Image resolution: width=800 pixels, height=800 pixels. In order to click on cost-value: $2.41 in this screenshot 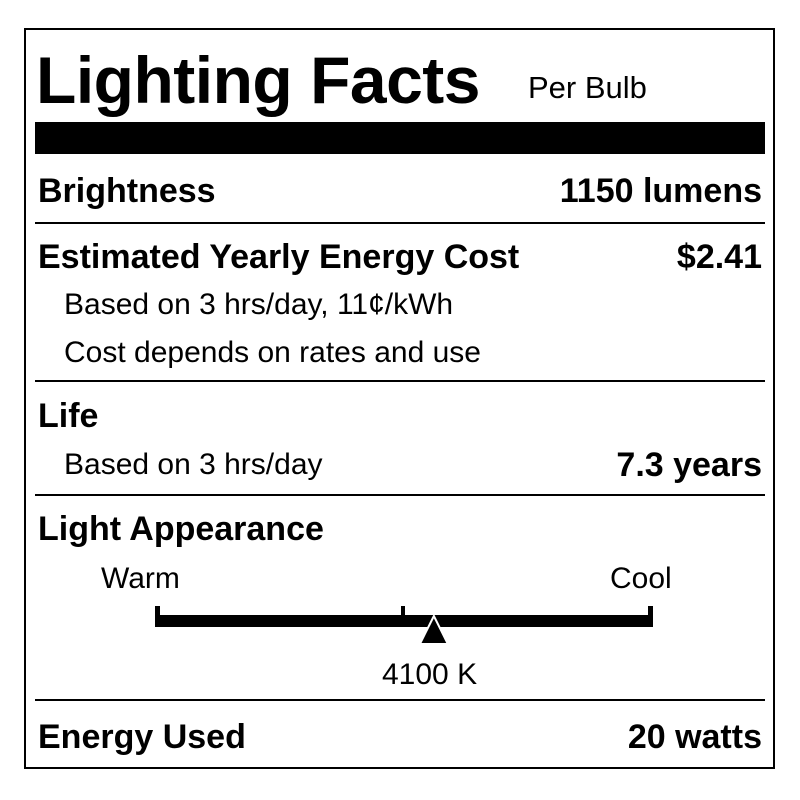, I will do `click(719, 257)`.